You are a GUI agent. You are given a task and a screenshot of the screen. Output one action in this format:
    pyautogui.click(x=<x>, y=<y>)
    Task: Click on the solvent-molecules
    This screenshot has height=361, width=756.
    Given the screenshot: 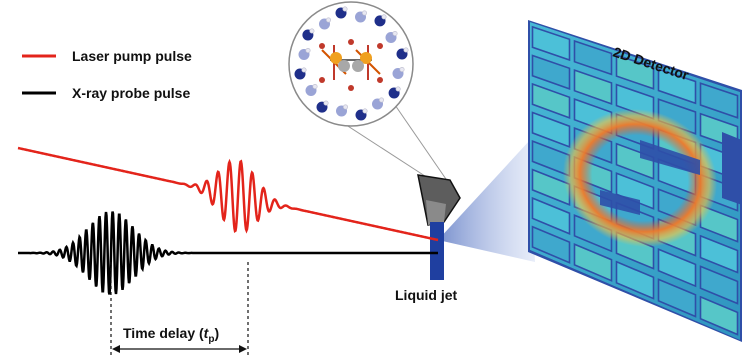 What is the action you would take?
    pyautogui.click(x=351, y=63)
    